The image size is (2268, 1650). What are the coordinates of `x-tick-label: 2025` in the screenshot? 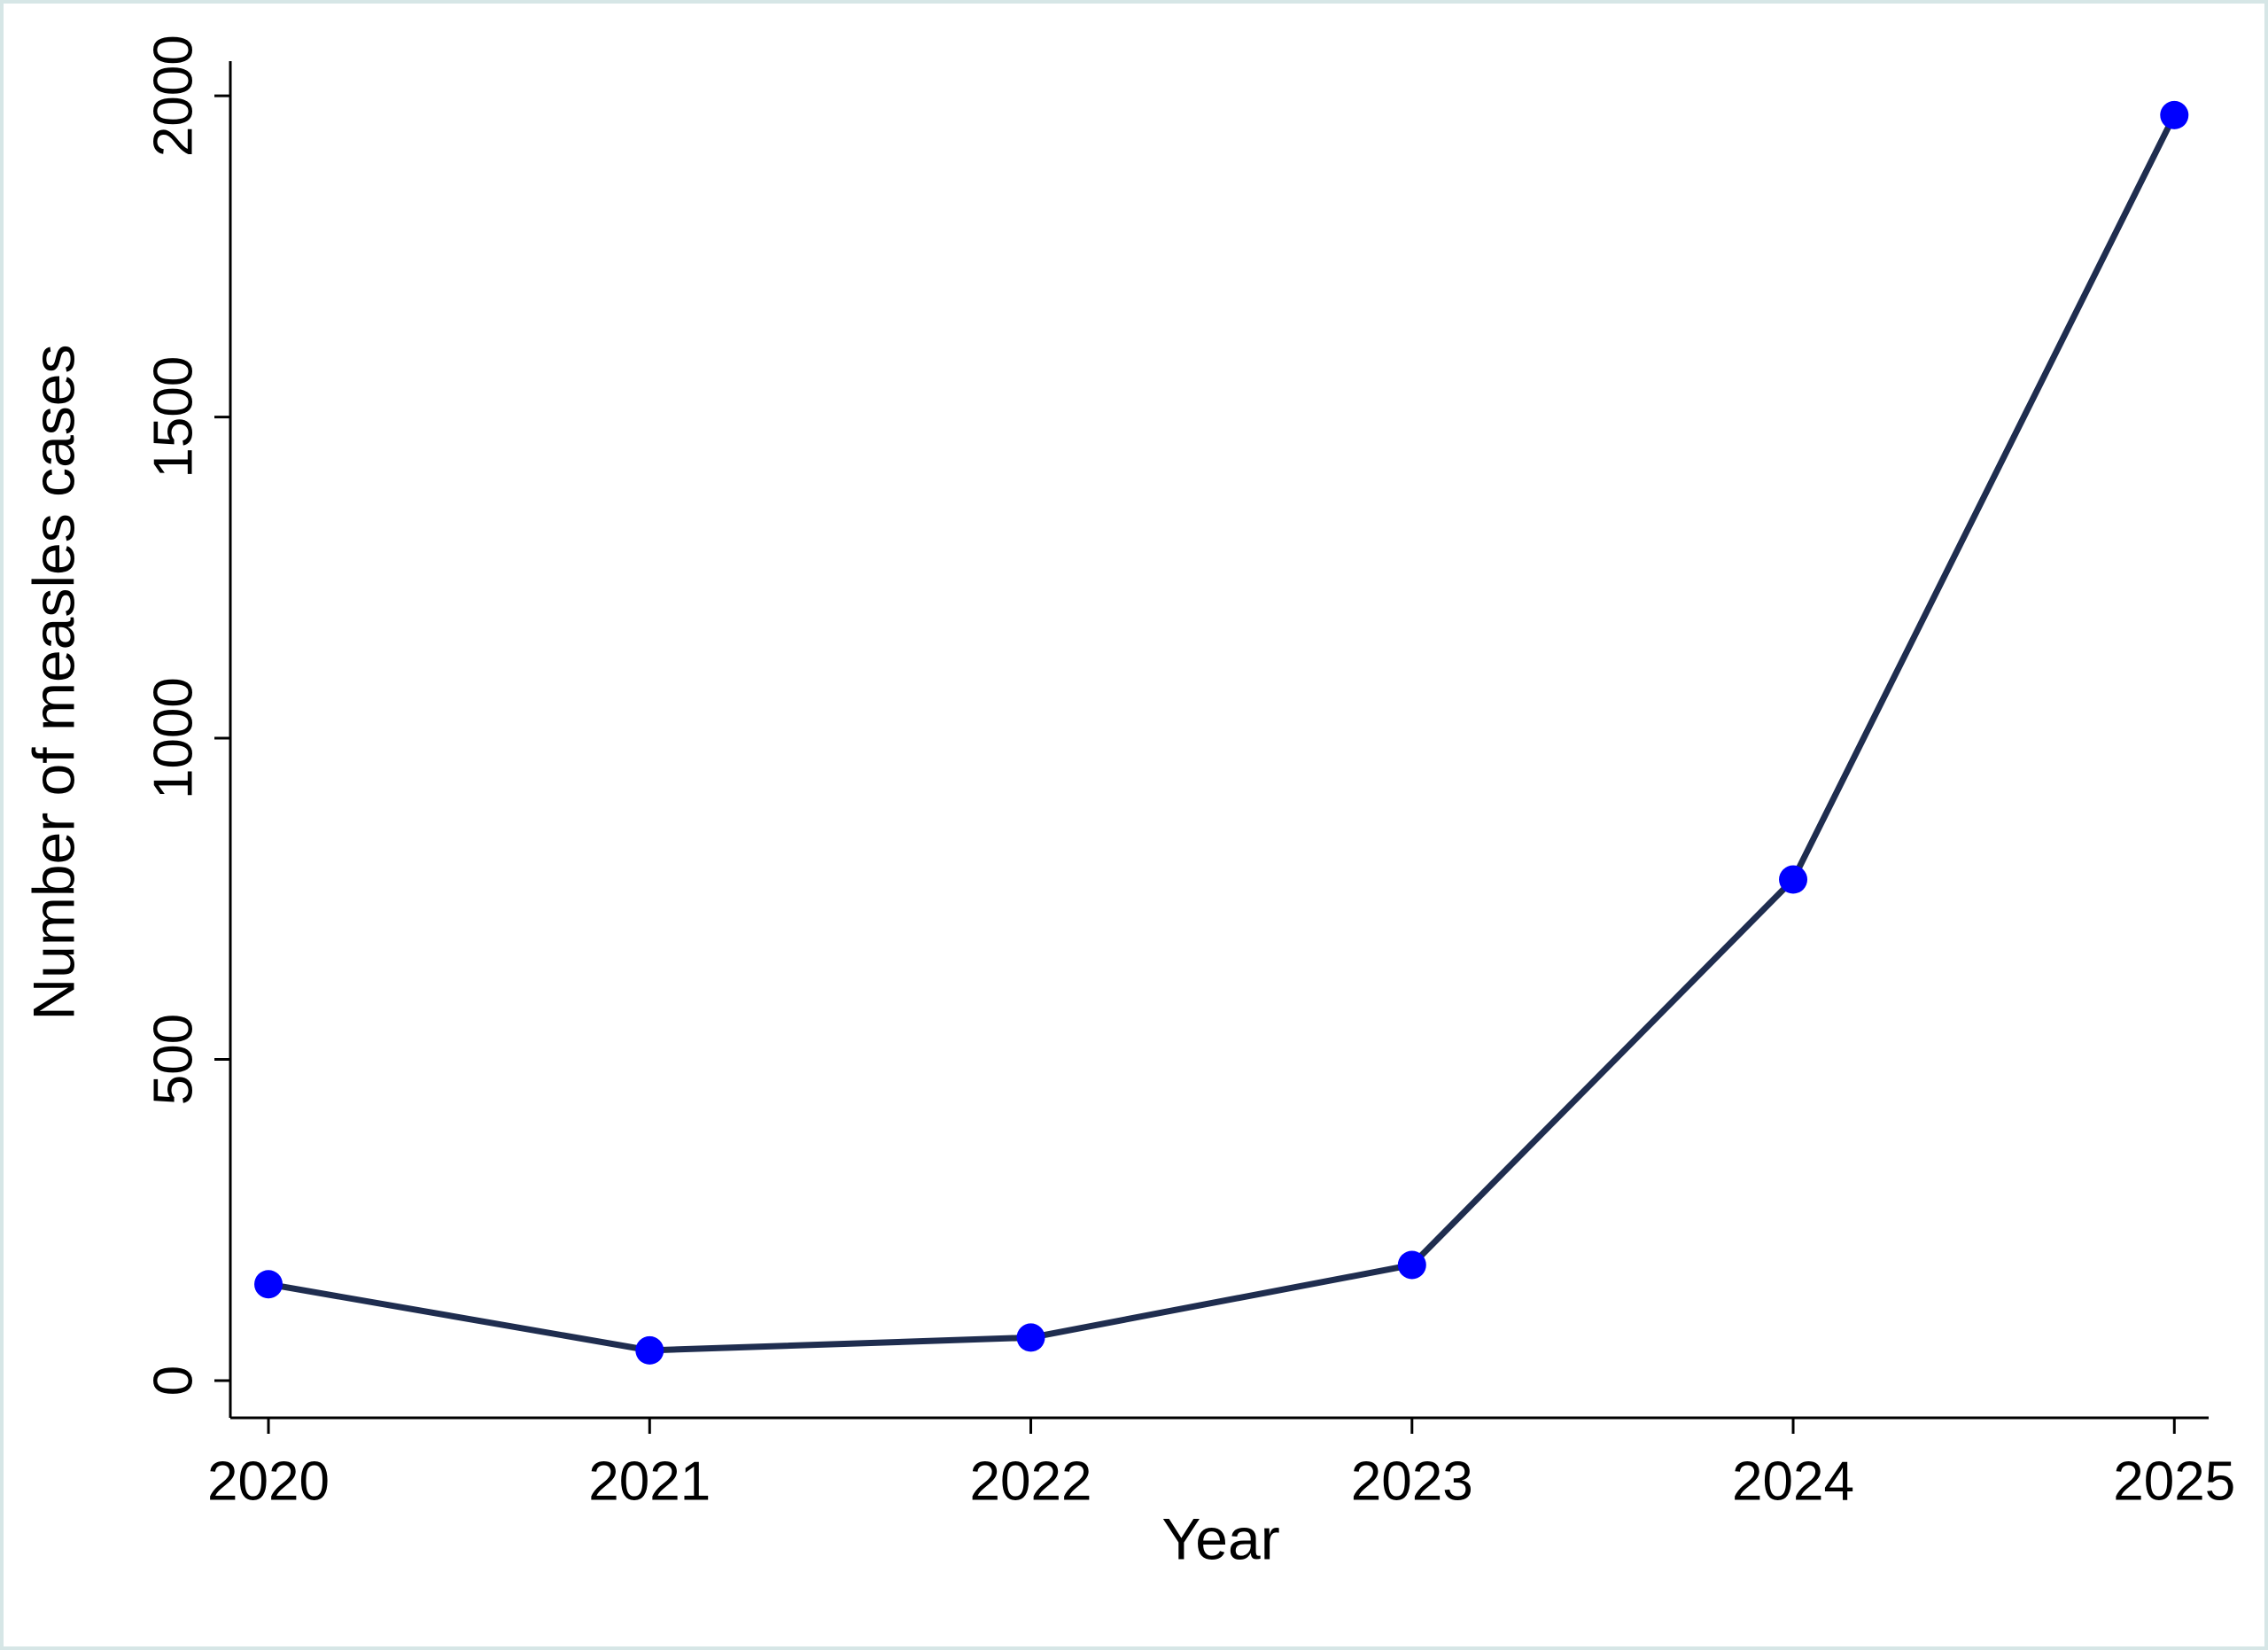 It's located at (2174, 1481).